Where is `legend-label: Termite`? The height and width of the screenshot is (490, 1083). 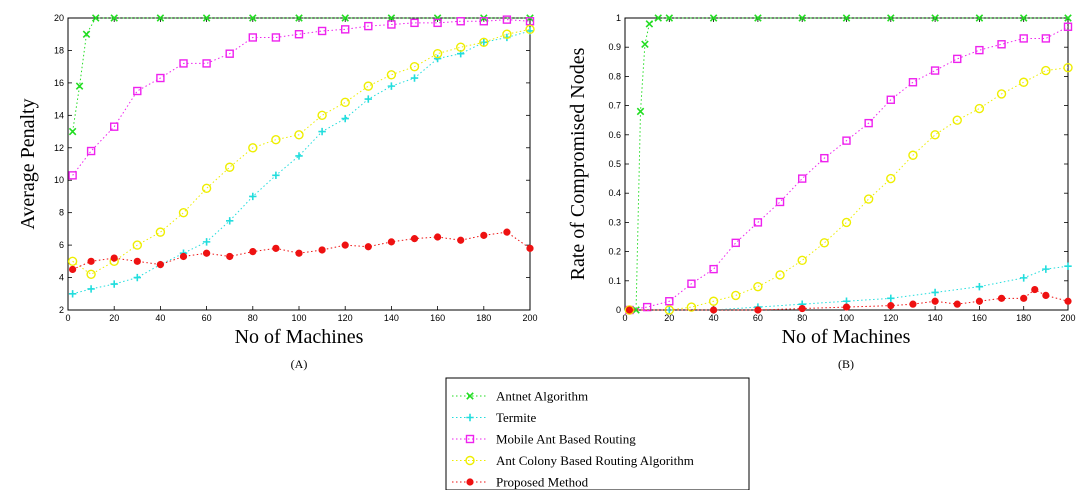 legend-label: Termite is located at coordinates (516, 417).